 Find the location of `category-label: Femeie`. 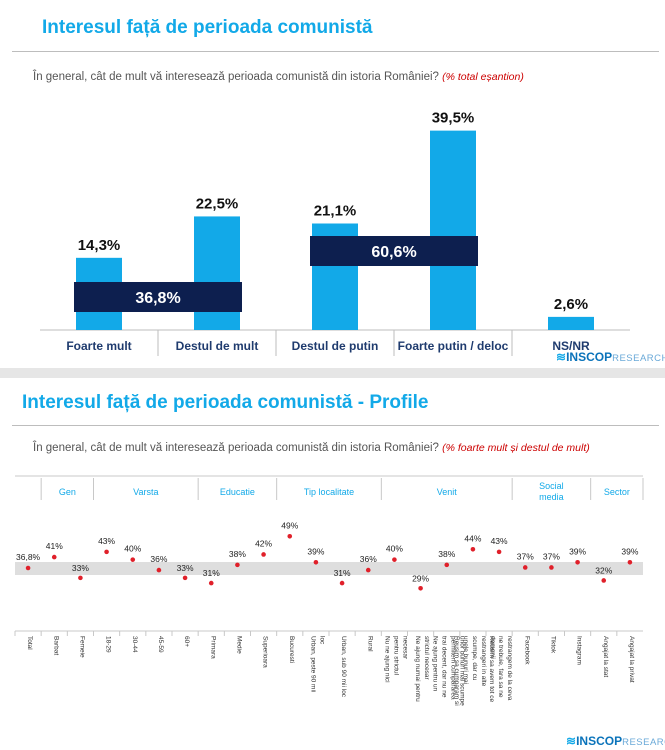

category-label: Femeie is located at coordinates (81, 647).